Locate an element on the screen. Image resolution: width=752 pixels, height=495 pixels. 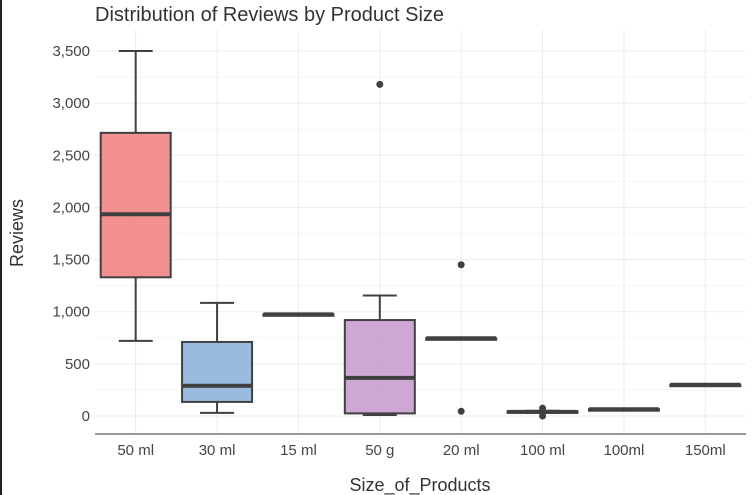
y-tick-label: 500 is located at coordinates (77, 364).